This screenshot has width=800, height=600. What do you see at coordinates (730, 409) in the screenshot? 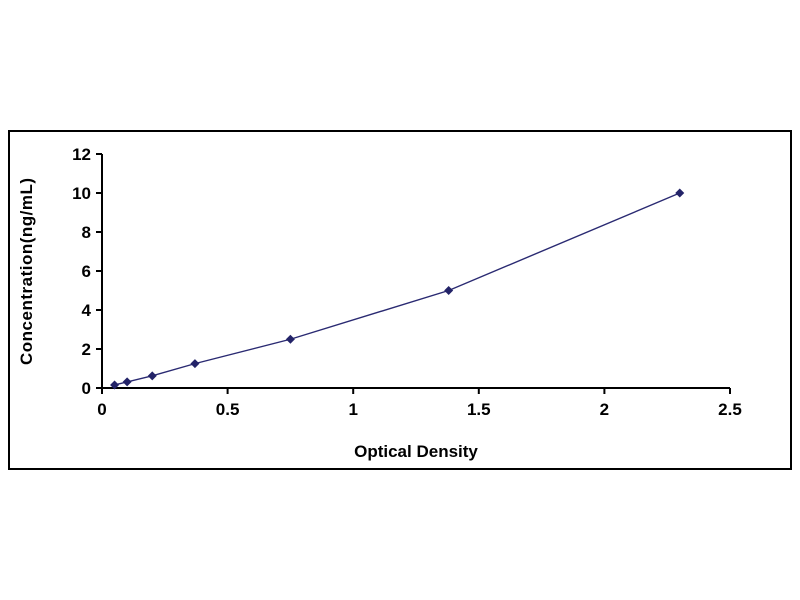
I see `x-tick-label: 2.5` at bounding box center [730, 409].